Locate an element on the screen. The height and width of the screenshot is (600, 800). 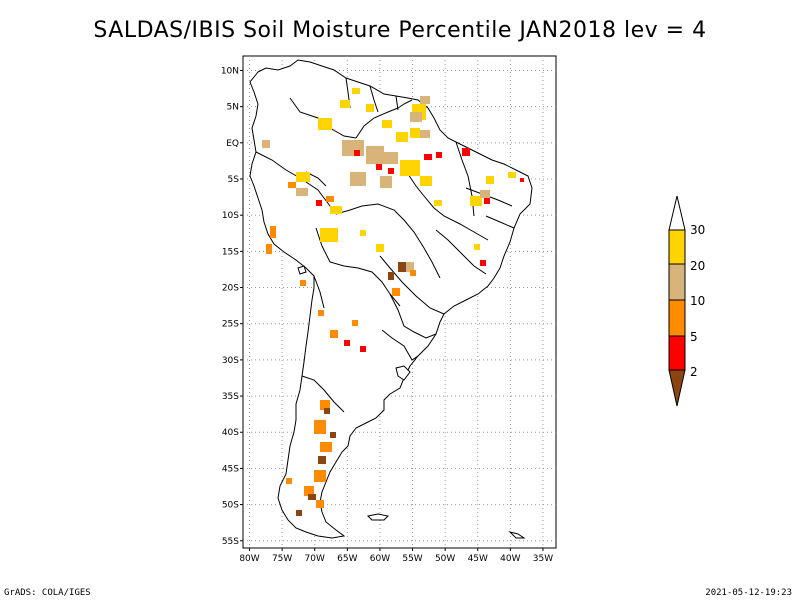
lat-tick-label: 25S is located at coordinates (230, 325).